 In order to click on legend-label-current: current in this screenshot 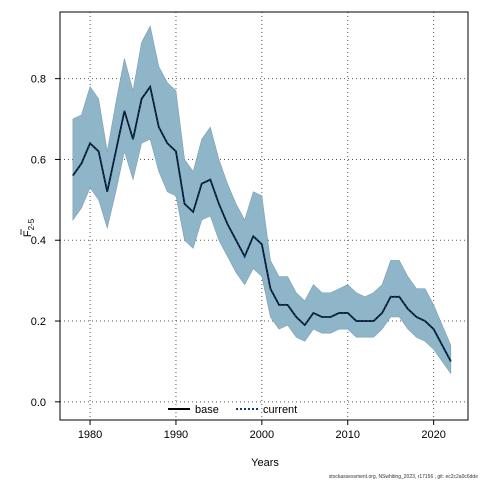, I will do `click(280, 410)`.